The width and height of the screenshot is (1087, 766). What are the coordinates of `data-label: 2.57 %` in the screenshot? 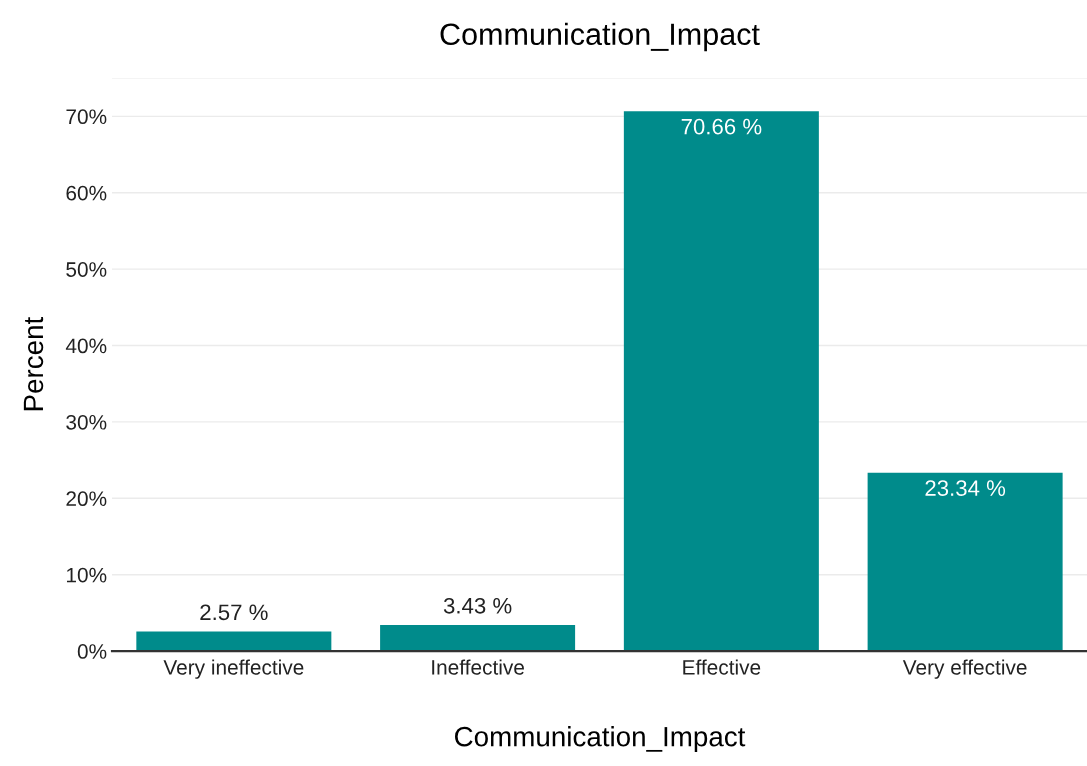 It's located at (234, 612).